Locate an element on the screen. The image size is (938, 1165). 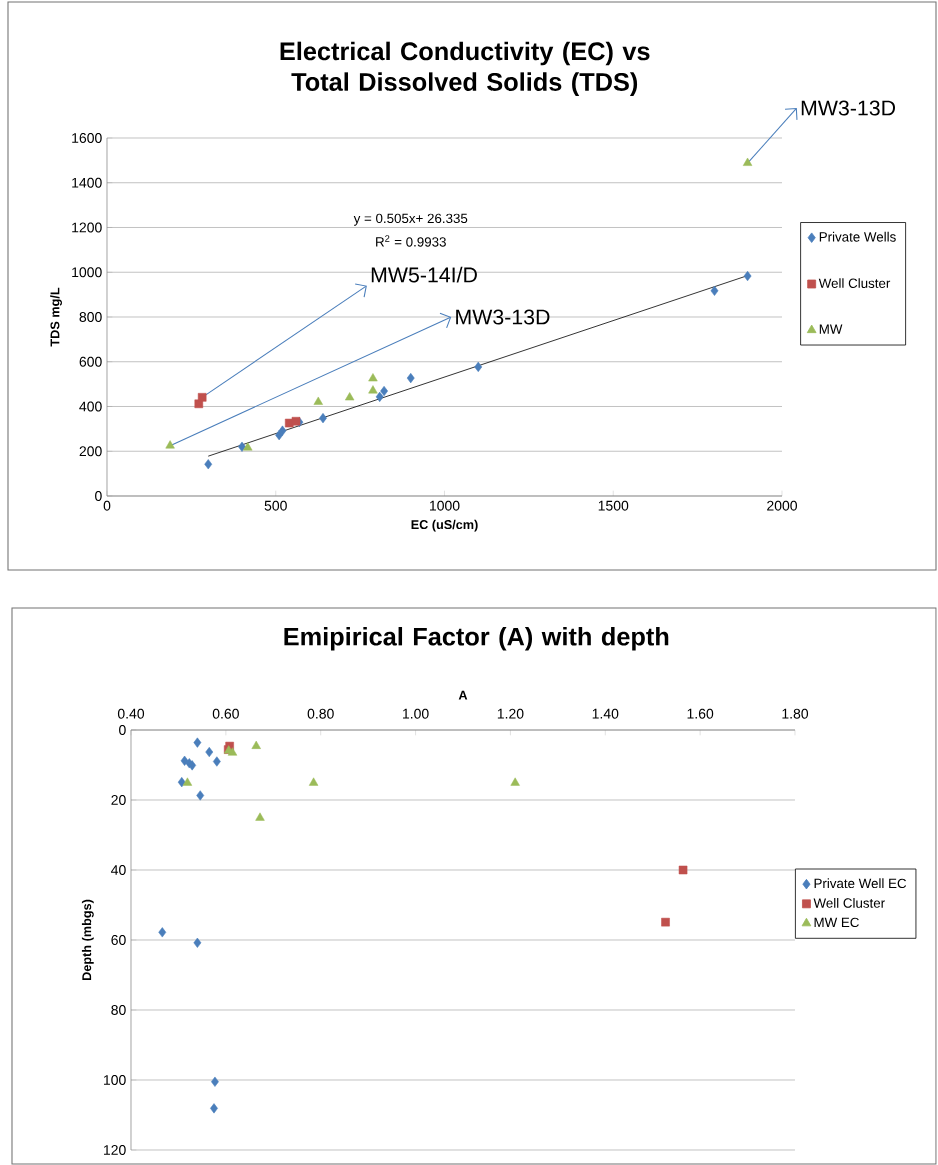
x-tick-label: 0.60 is located at coordinates (225, 713).